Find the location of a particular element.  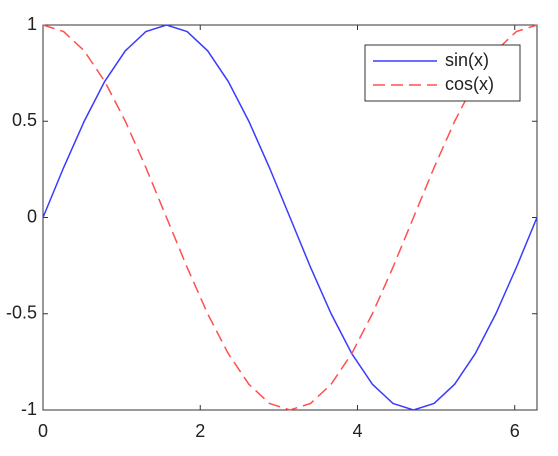

y-tick-label: 0 is located at coordinates (32, 216).